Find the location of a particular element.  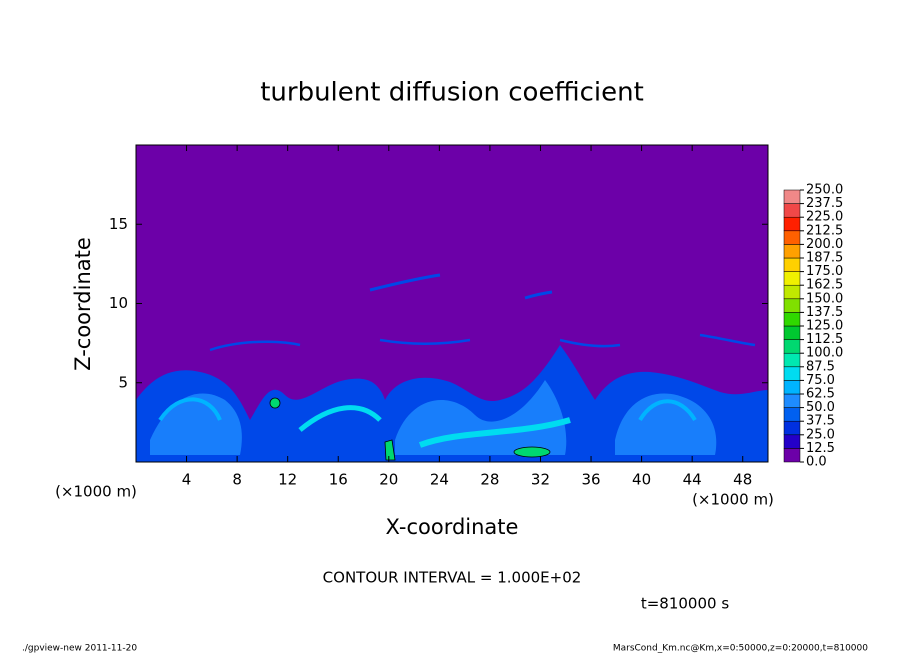

x-unit-left: (×1000 m) is located at coordinates (96, 492).